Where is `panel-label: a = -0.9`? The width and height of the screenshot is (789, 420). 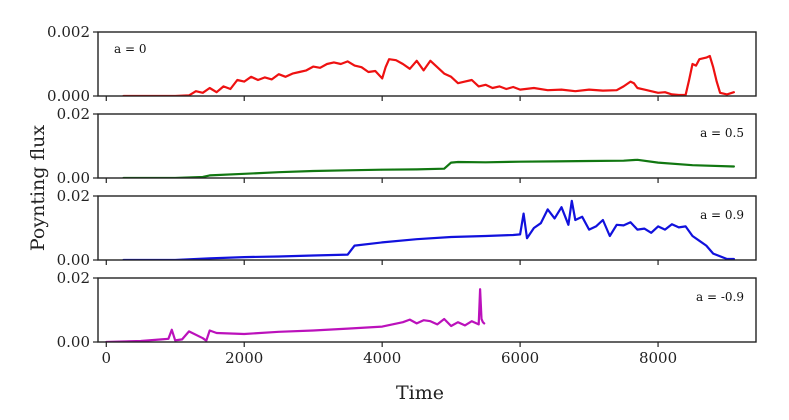 panel-label: a = -0.9 is located at coordinates (720, 297).